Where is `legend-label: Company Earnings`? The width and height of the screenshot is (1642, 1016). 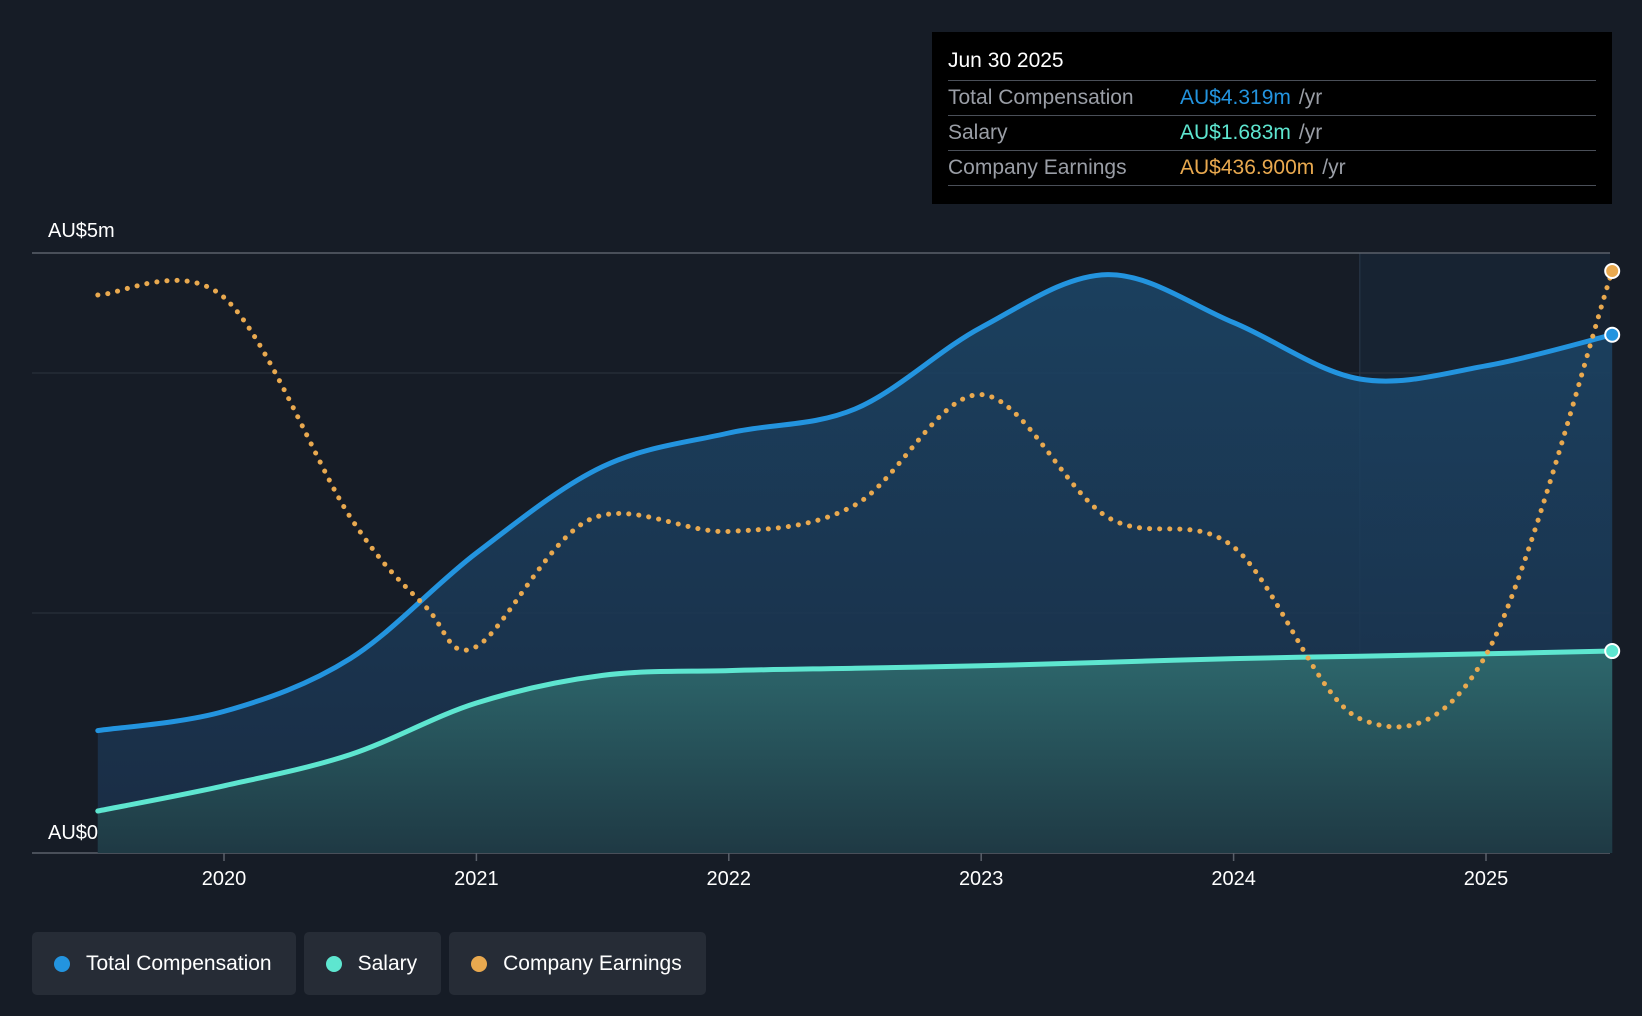
legend-label: Company Earnings is located at coordinates (592, 963).